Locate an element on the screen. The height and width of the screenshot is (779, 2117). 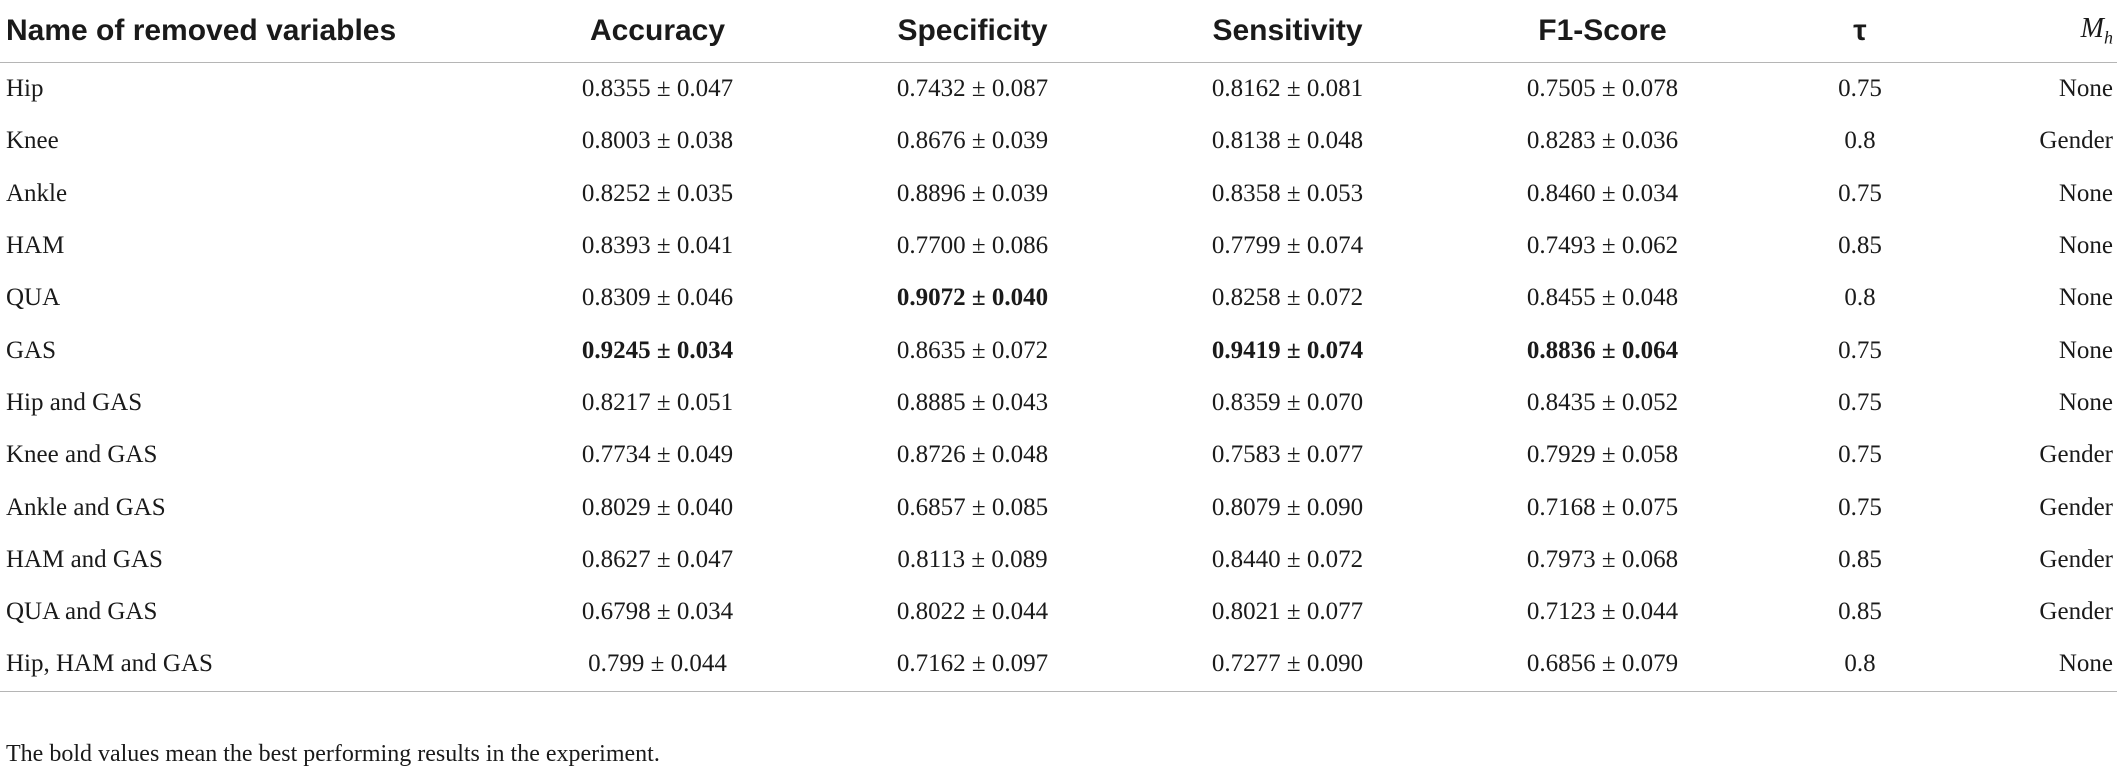
cell-specificity: 0.8022 ± 0.044 is located at coordinates (972, 612).